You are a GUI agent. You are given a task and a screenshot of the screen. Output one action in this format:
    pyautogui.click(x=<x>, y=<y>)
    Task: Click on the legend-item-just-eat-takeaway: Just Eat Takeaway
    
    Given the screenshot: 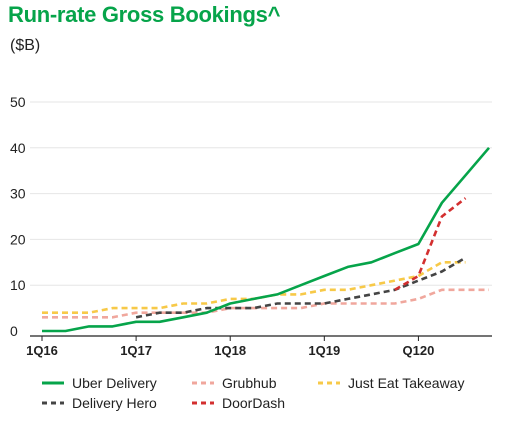 What is the action you would take?
    pyautogui.click(x=391, y=383)
    